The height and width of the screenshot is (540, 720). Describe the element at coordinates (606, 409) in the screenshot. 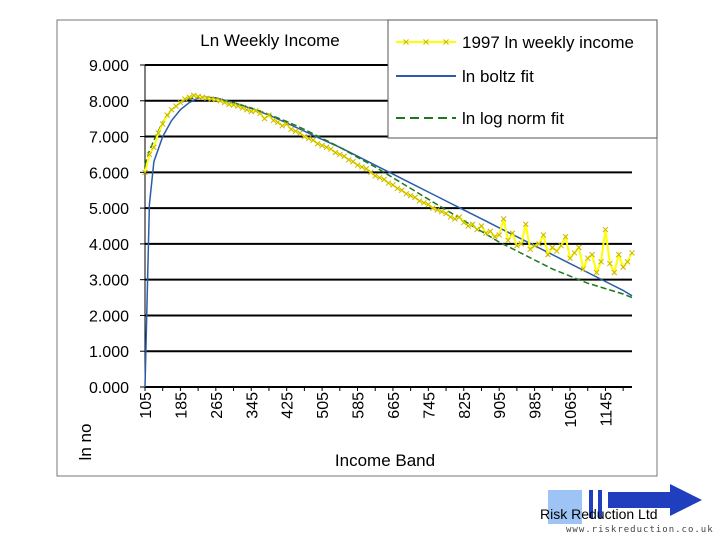

I see `x-tick-label-26: 1145` at that location.